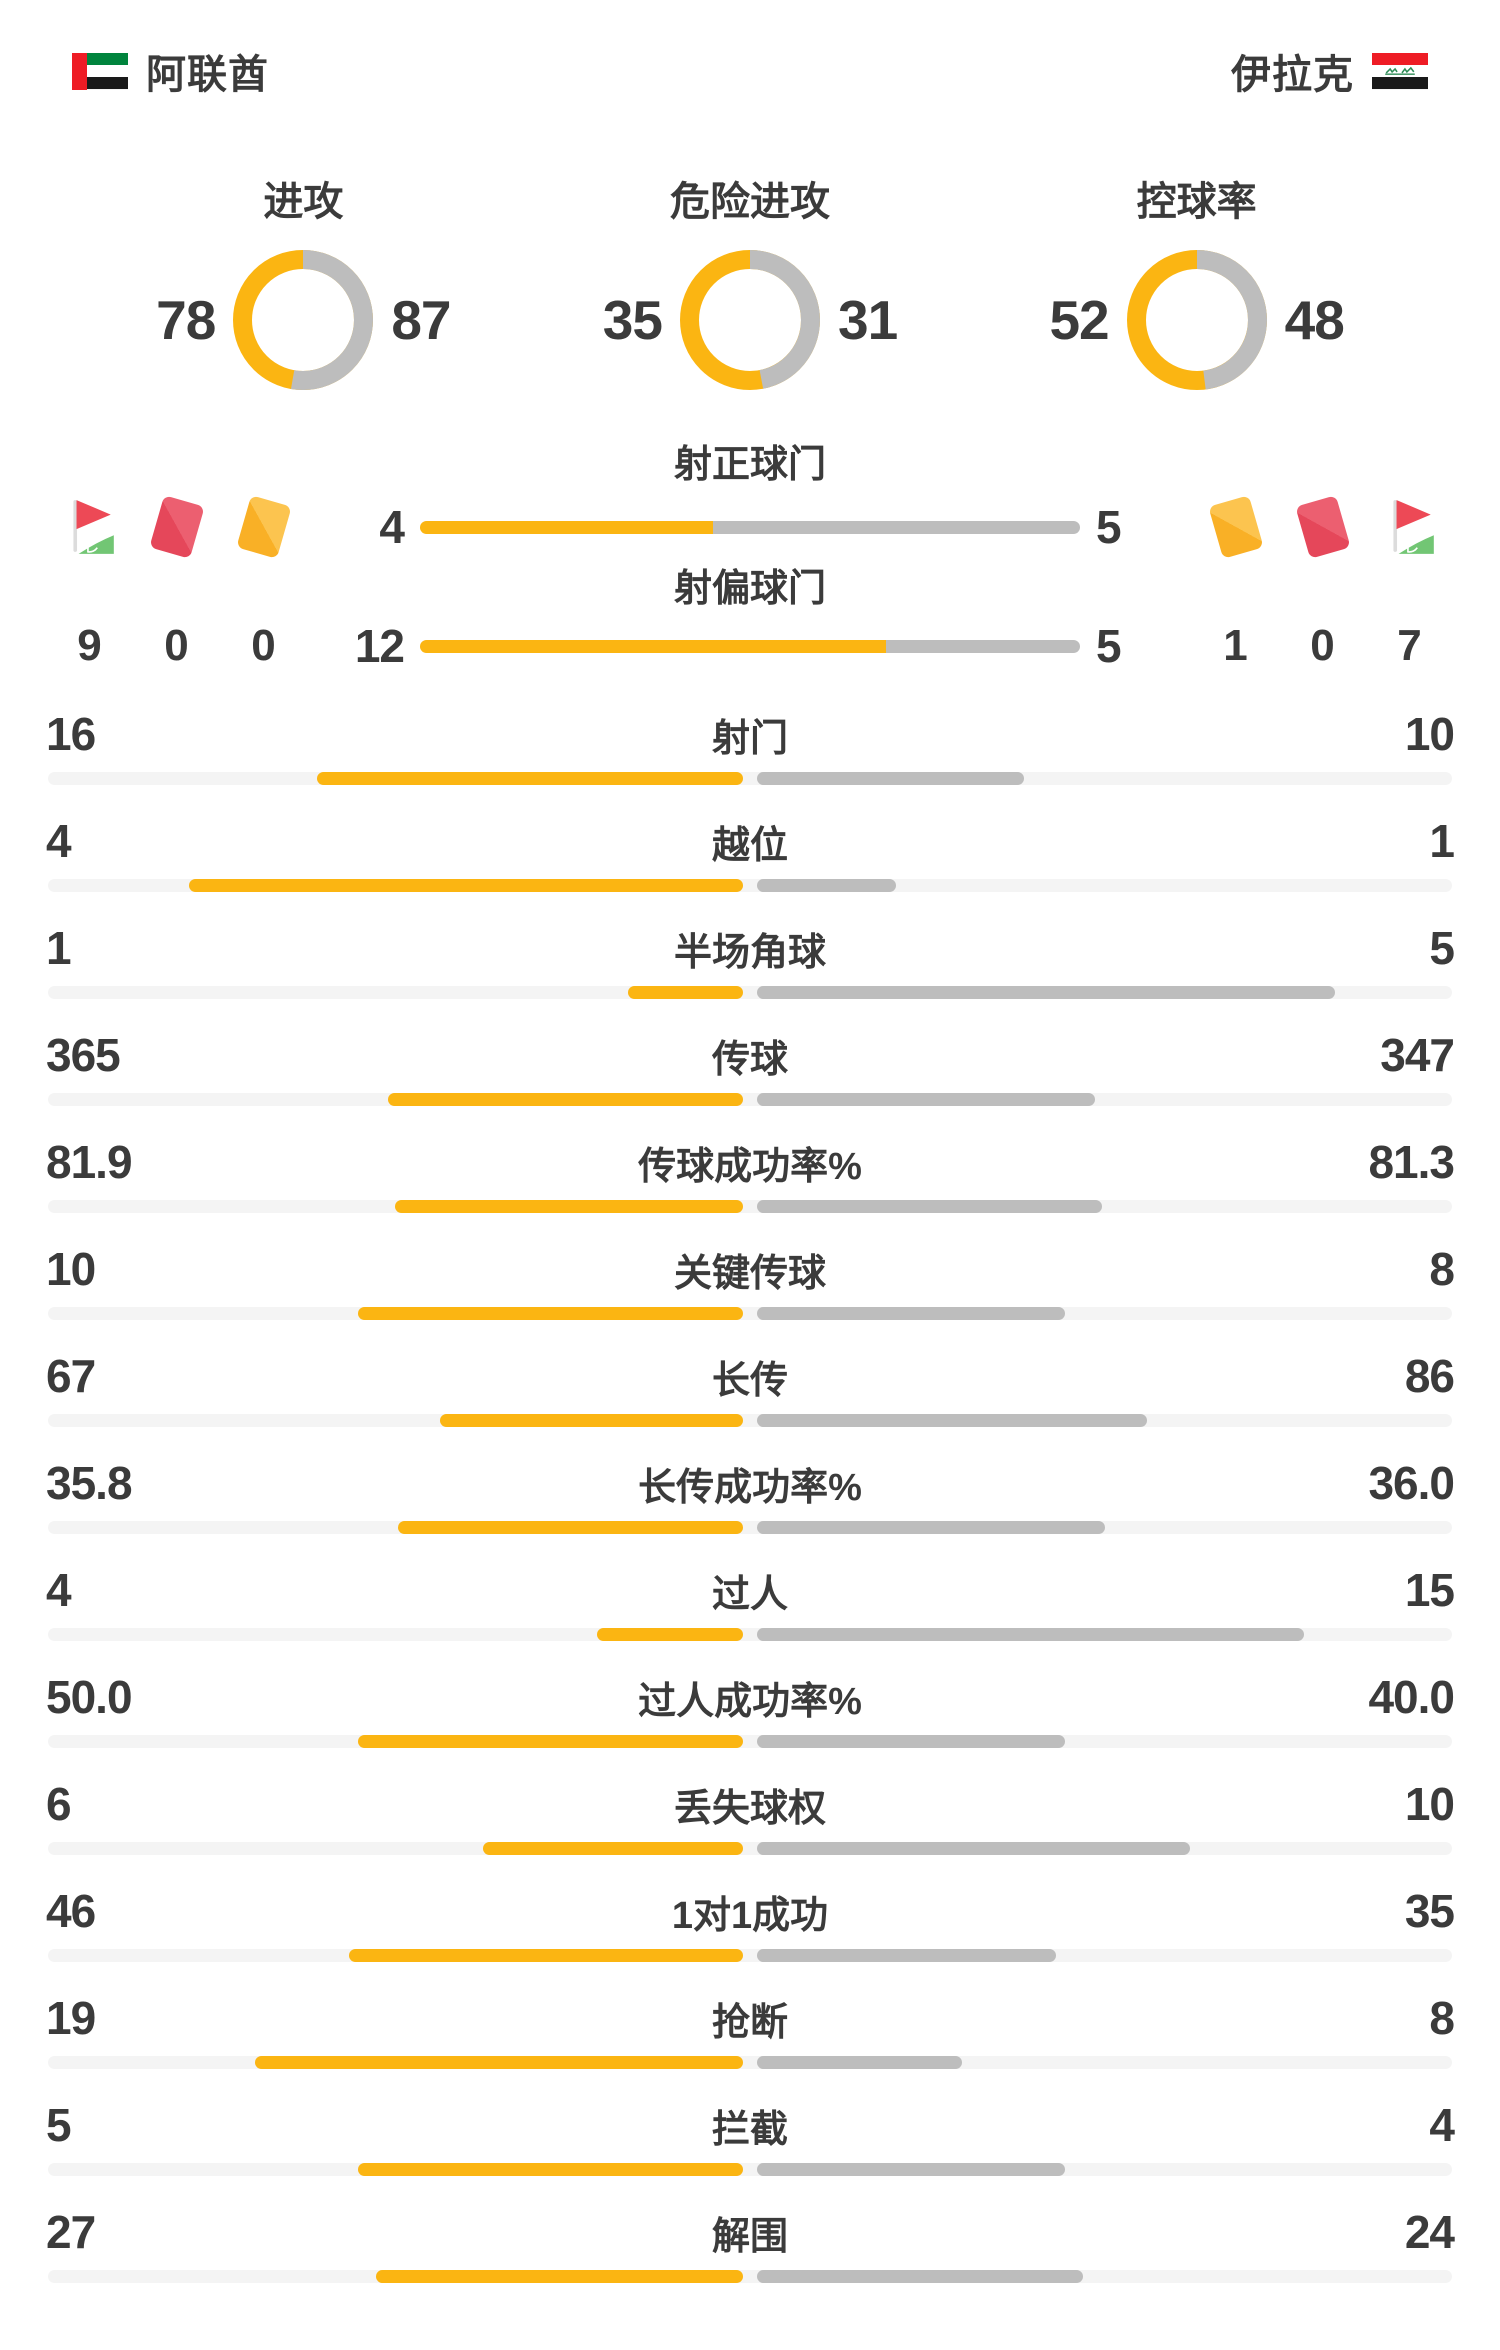  I want to click on stat-label: 长传成功率%, so click(750, 1487).